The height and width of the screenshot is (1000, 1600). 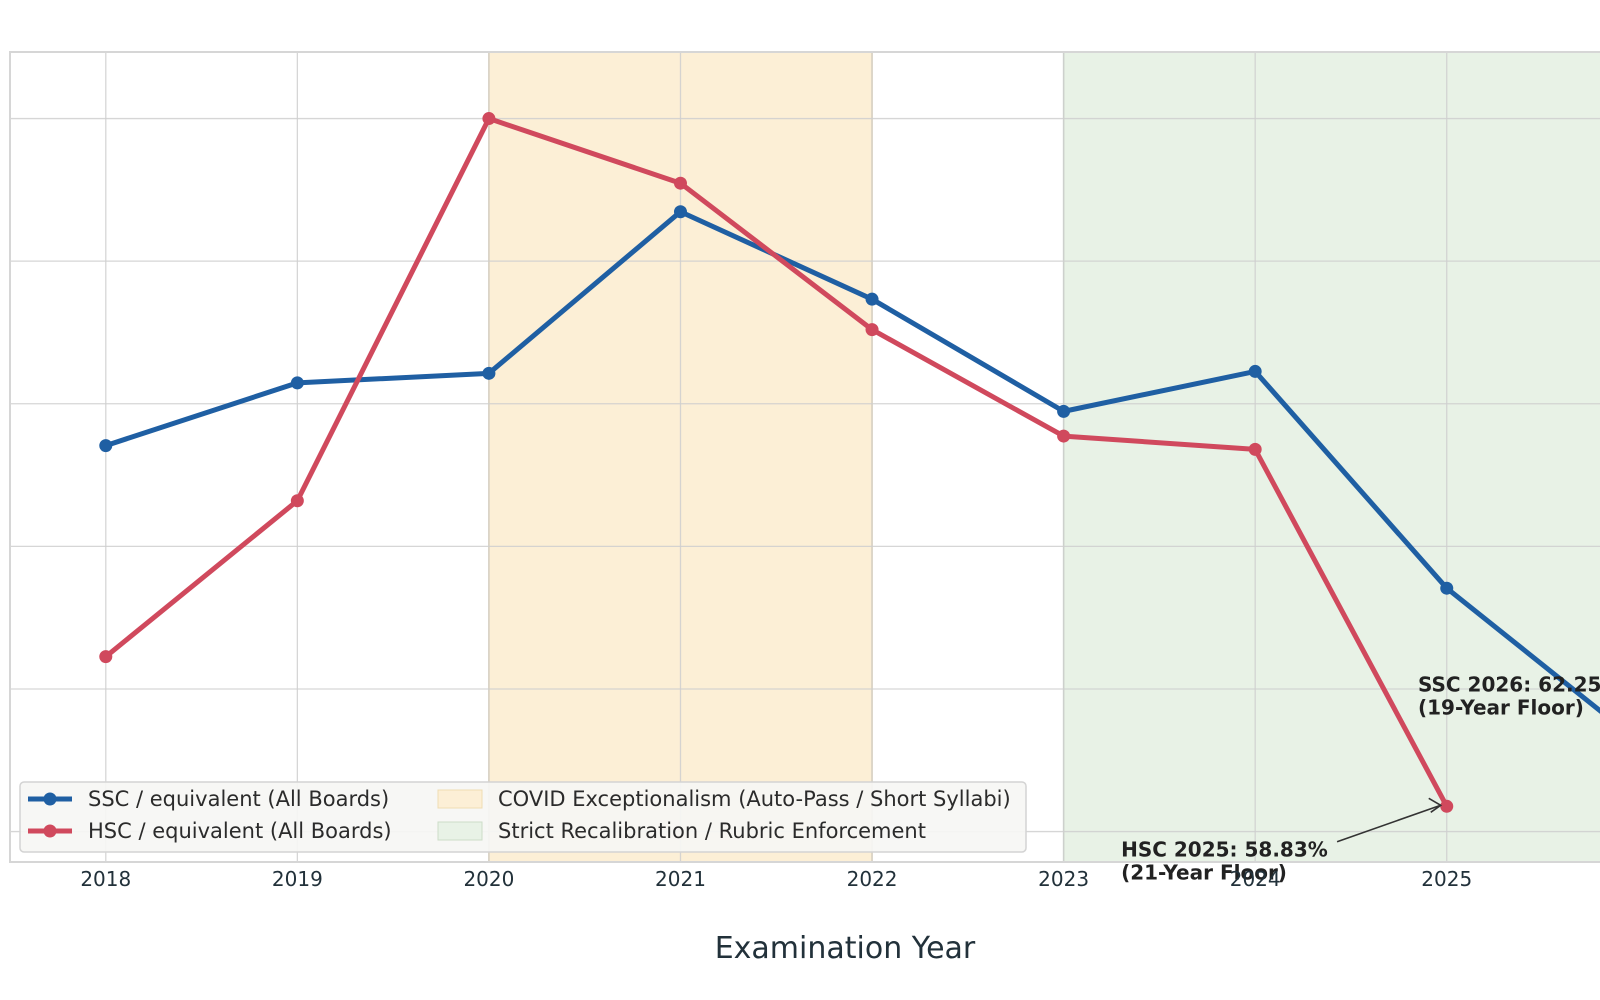 What do you see at coordinates (489, 373) in the screenshot?
I see `point-s0-2020` at bounding box center [489, 373].